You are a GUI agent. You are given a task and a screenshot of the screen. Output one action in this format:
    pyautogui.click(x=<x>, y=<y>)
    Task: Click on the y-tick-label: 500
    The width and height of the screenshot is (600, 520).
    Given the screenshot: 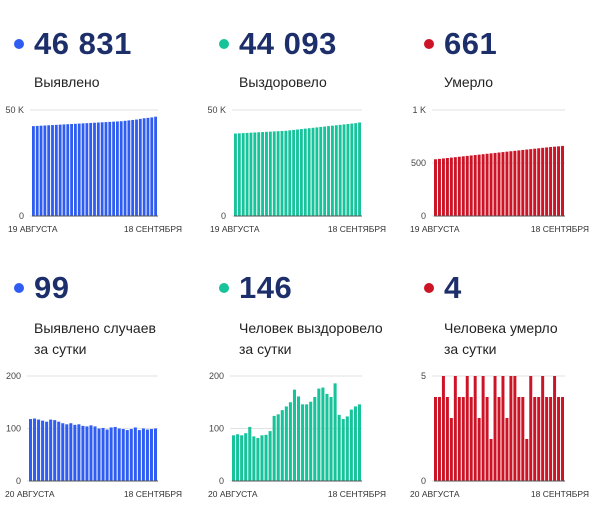 What is the action you would take?
    pyautogui.click(x=418, y=163)
    